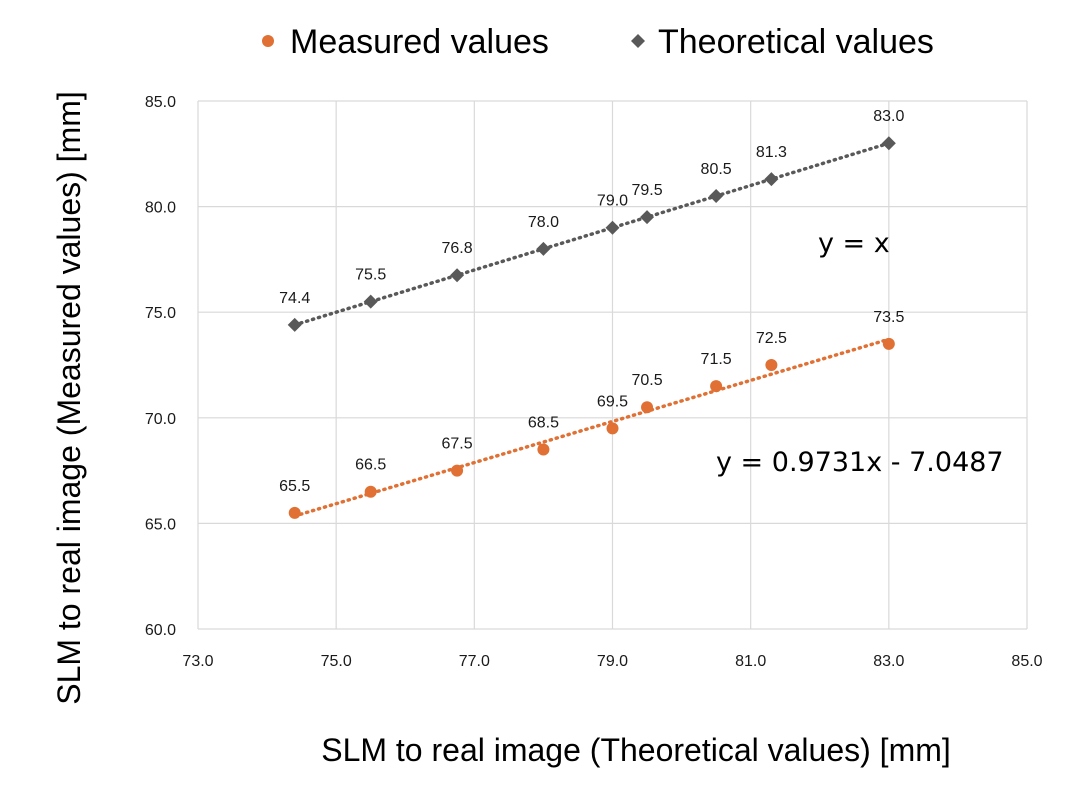  I want to click on theoretical-data-label: 78.0, so click(543, 222).